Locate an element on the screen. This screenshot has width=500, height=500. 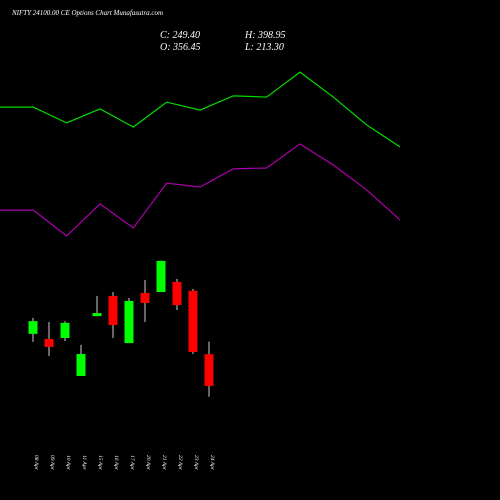
x-tick-label: 16 Apr is located at coordinates (116, 463).